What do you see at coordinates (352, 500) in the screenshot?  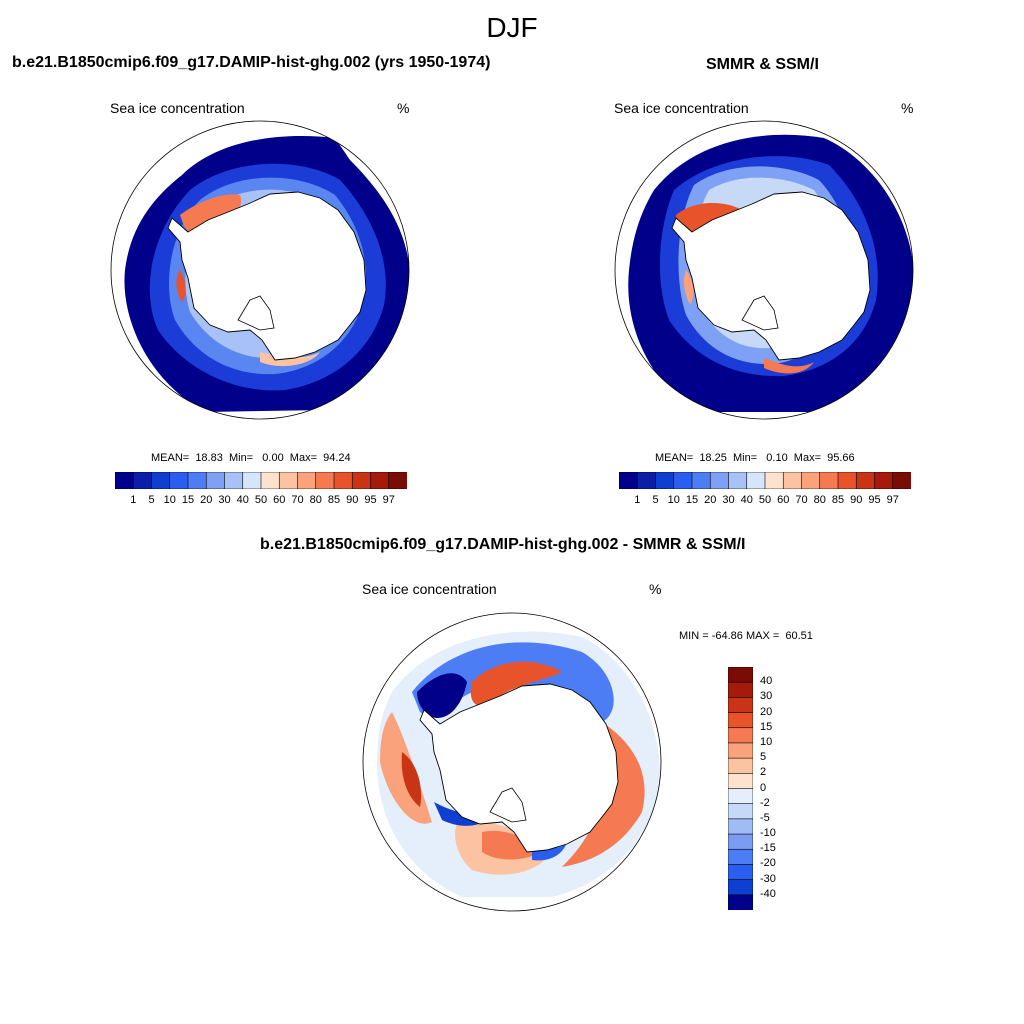 I see `model-colorbar-tick-label: 90` at bounding box center [352, 500].